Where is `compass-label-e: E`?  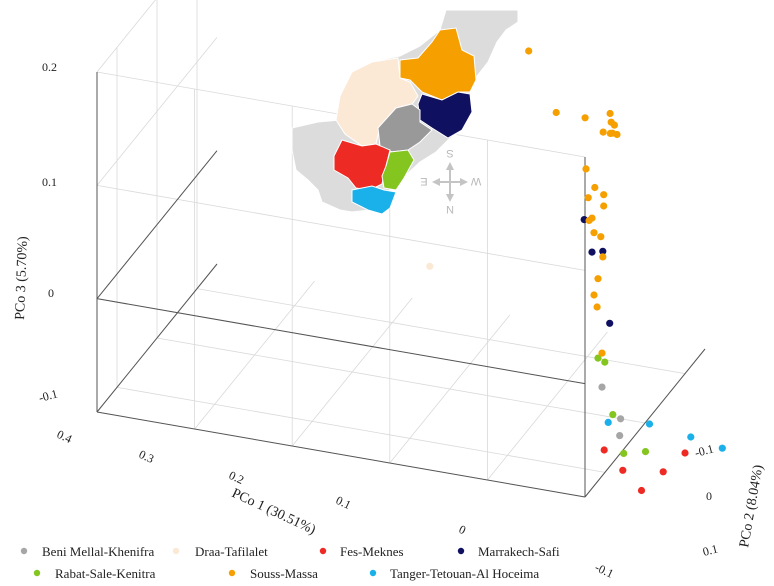
compass-label-e: E is located at coordinates (423, 181).